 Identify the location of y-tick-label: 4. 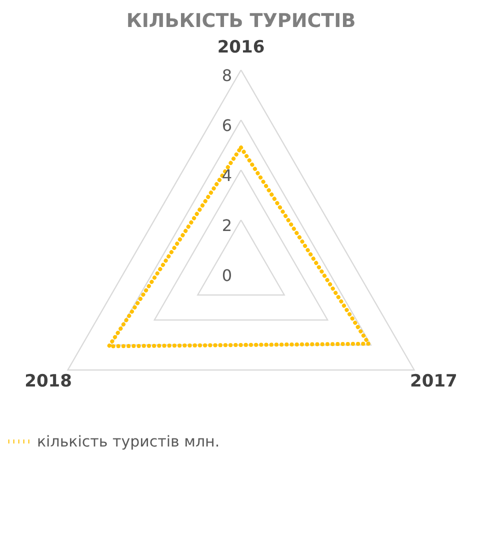
(227, 175).